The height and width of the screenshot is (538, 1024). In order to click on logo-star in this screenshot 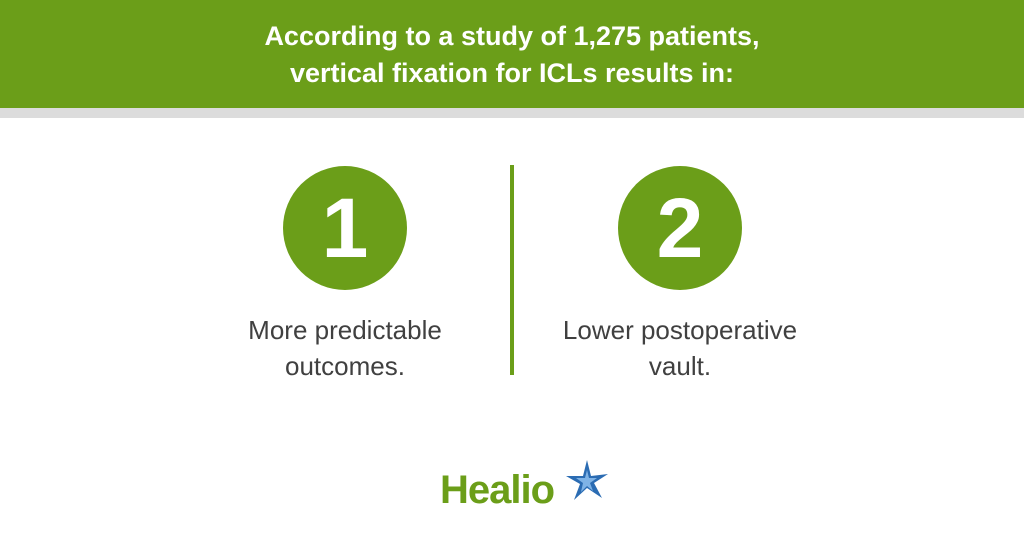, I will do `click(587, 480)`.